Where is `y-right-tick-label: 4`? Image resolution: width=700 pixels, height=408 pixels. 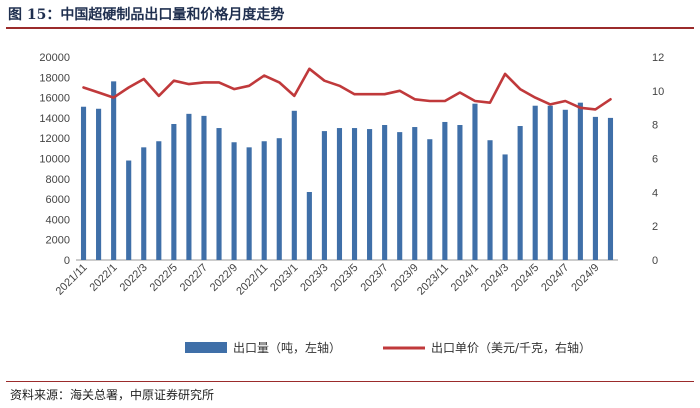 y-right-tick-label: 4 is located at coordinates (655, 193).